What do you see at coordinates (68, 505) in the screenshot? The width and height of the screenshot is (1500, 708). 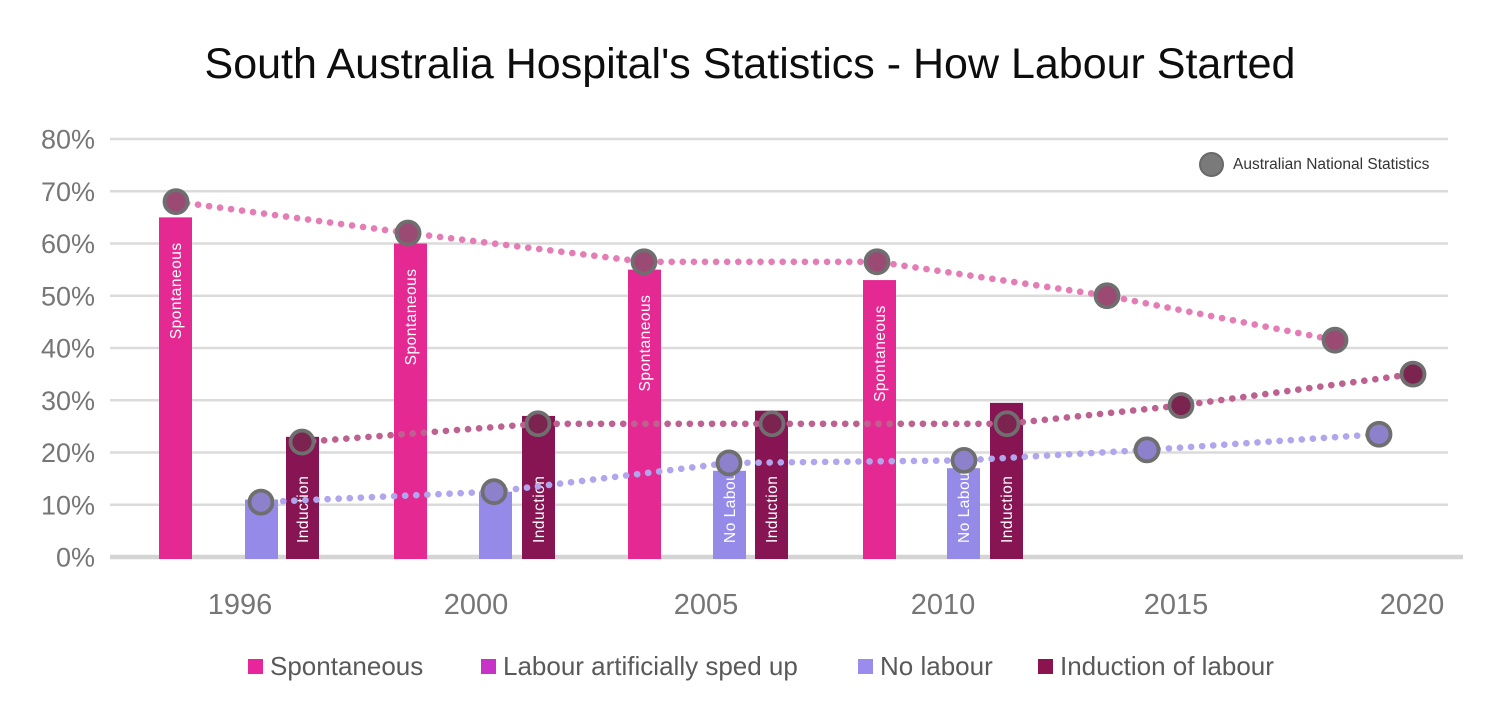 I see `y-tick-label-10: 10%` at bounding box center [68, 505].